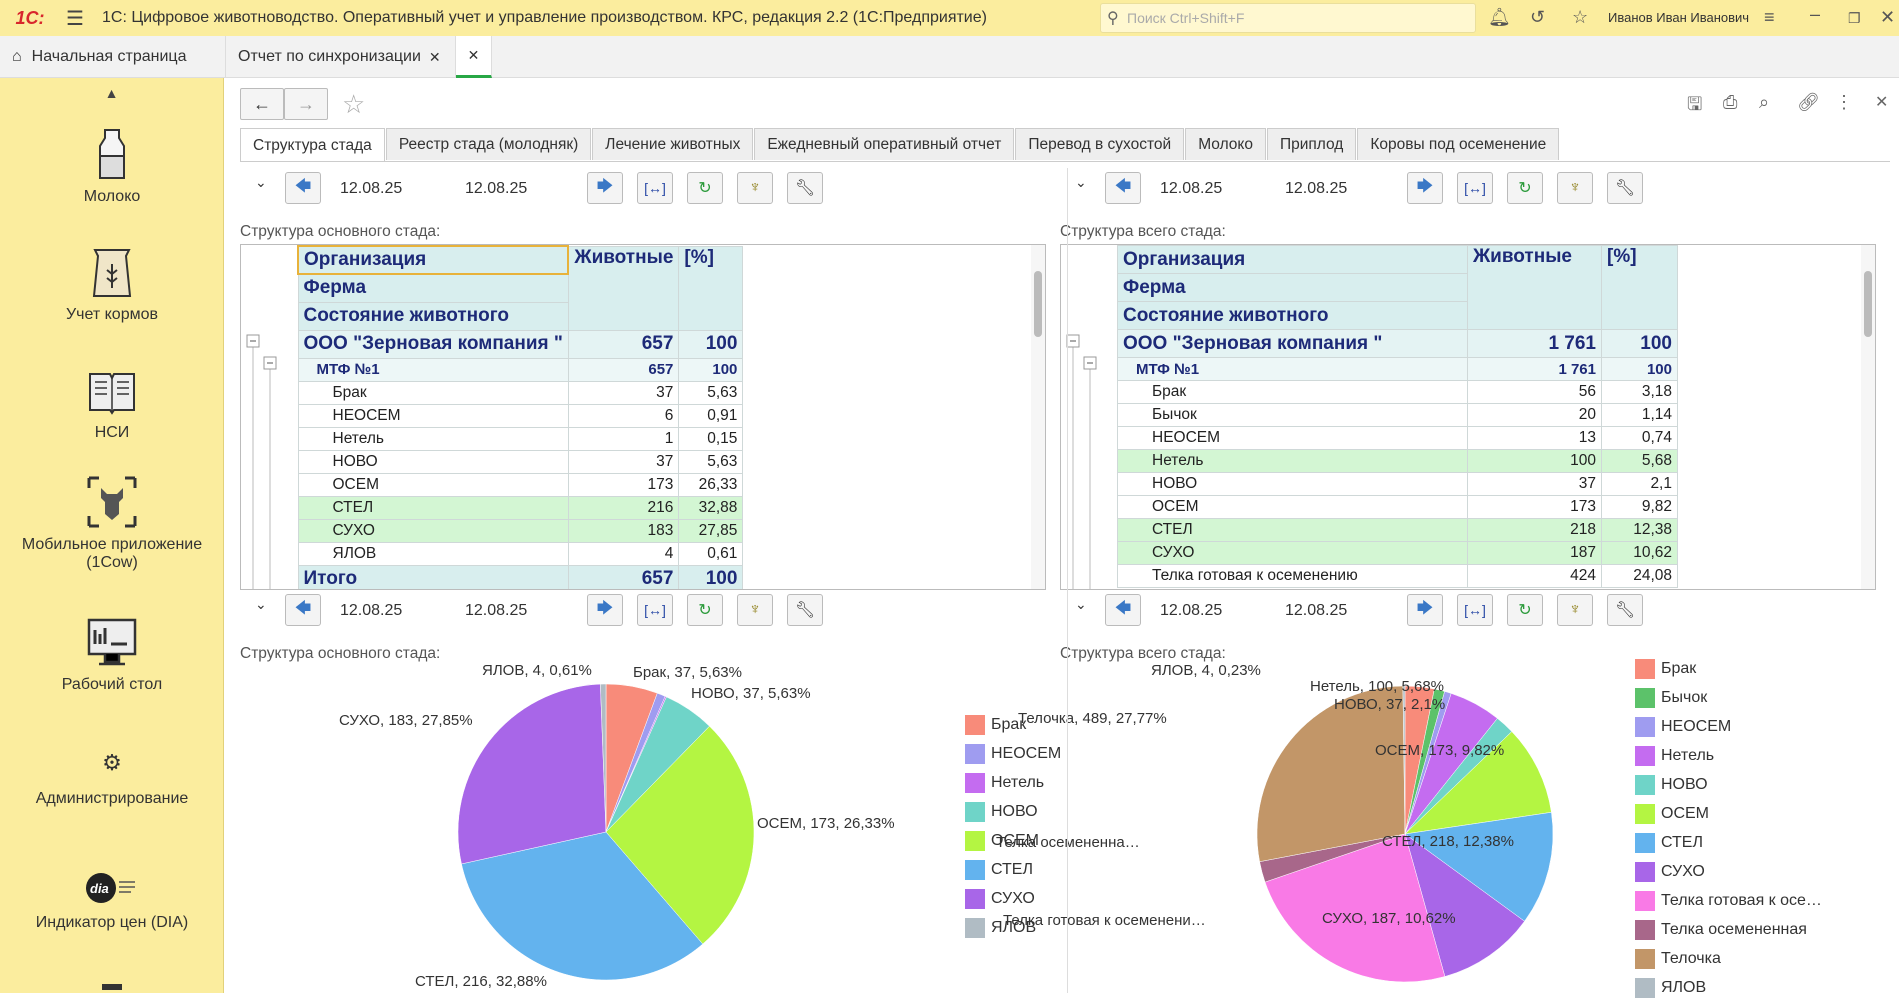  What do you see at coordinates (1397, 343) in the screenshot?
I see `table-row: ООО "Зерновая компания " 1 761 100` at bounding box center [1397, 343].